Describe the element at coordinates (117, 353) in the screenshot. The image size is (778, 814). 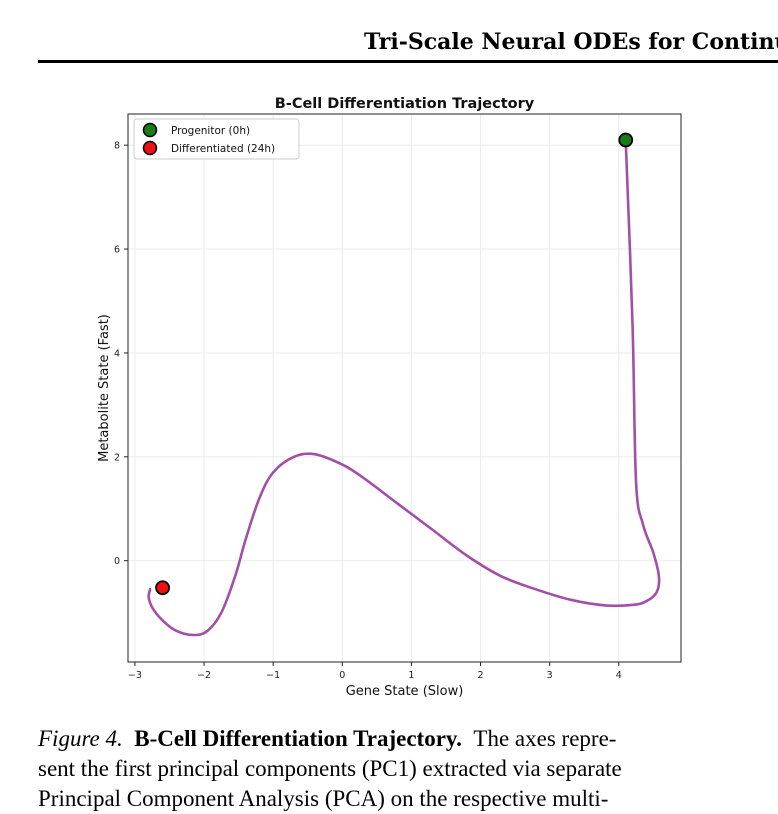
I see `y-tick-label: 4` at that location.